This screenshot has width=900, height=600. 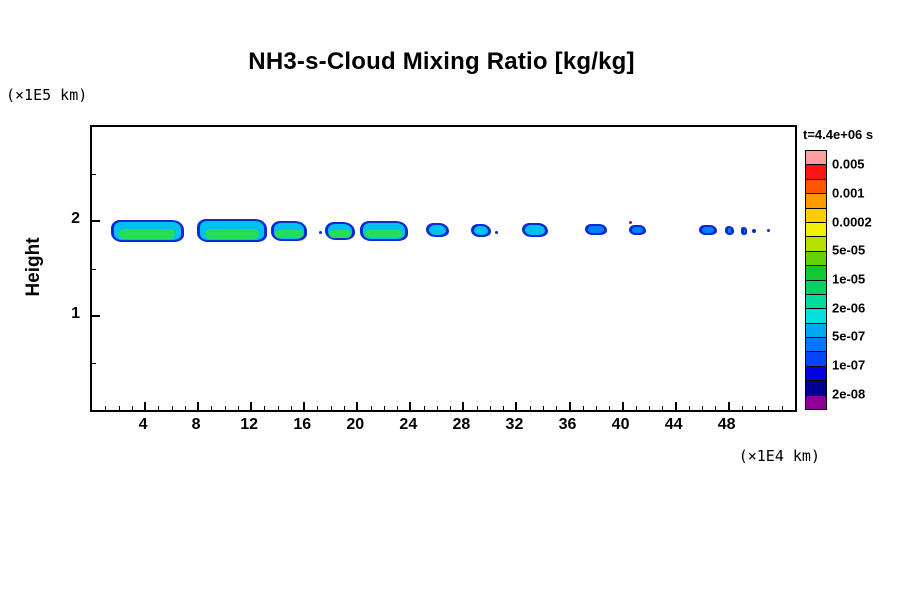 I want to click on x-axis-tick-label: 4, so click(x=143, y=424).